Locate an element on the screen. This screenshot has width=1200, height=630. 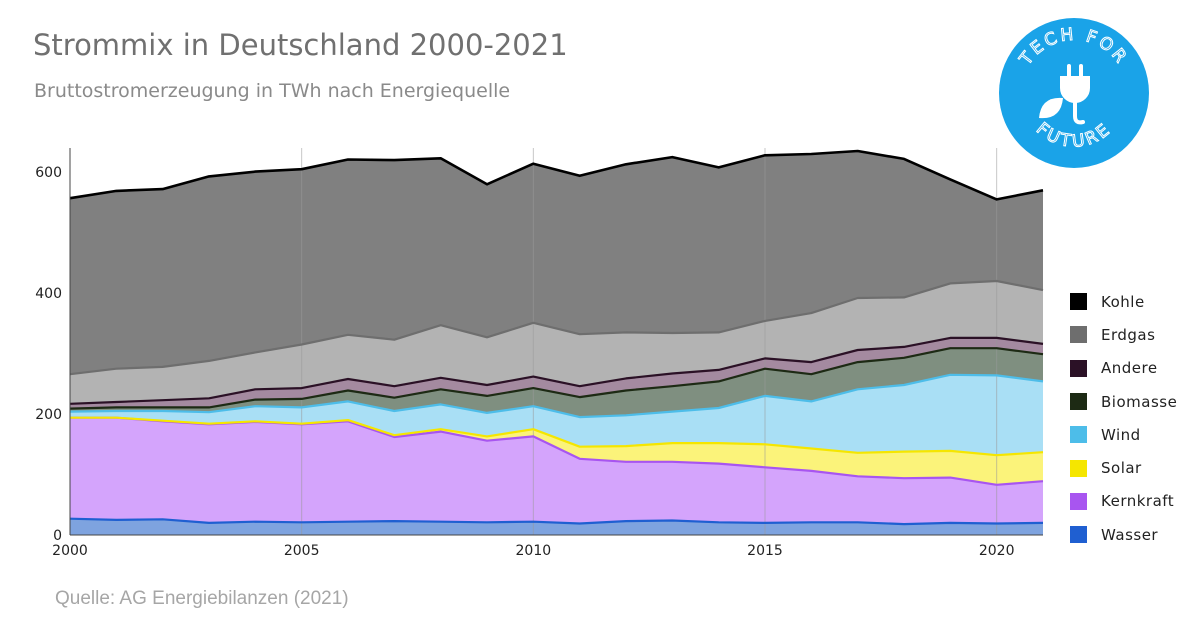
area-andere is located at coordinates (556, 373).